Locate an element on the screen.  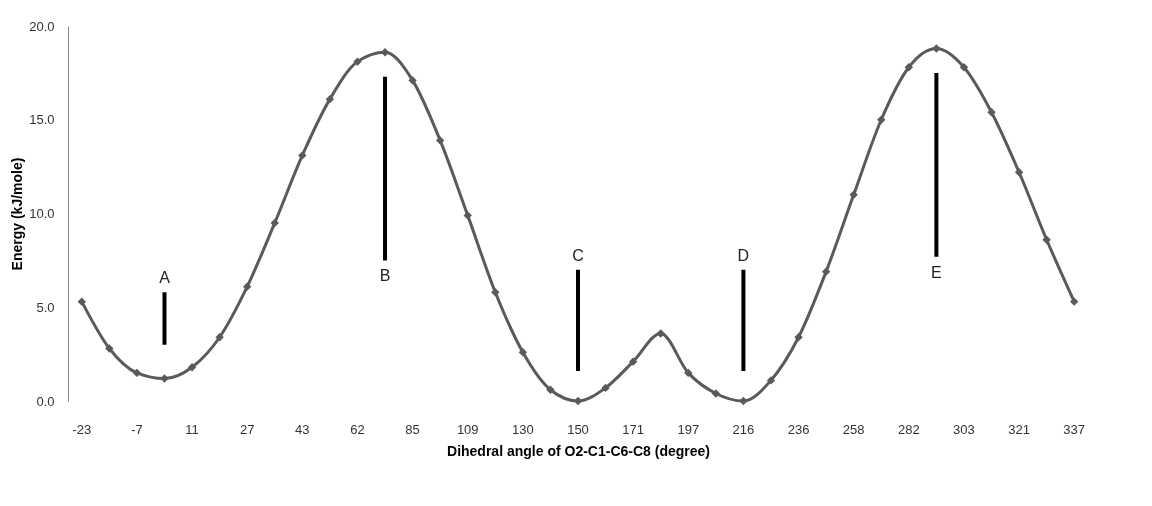
data-label: B is located at coordinates (385, 276).